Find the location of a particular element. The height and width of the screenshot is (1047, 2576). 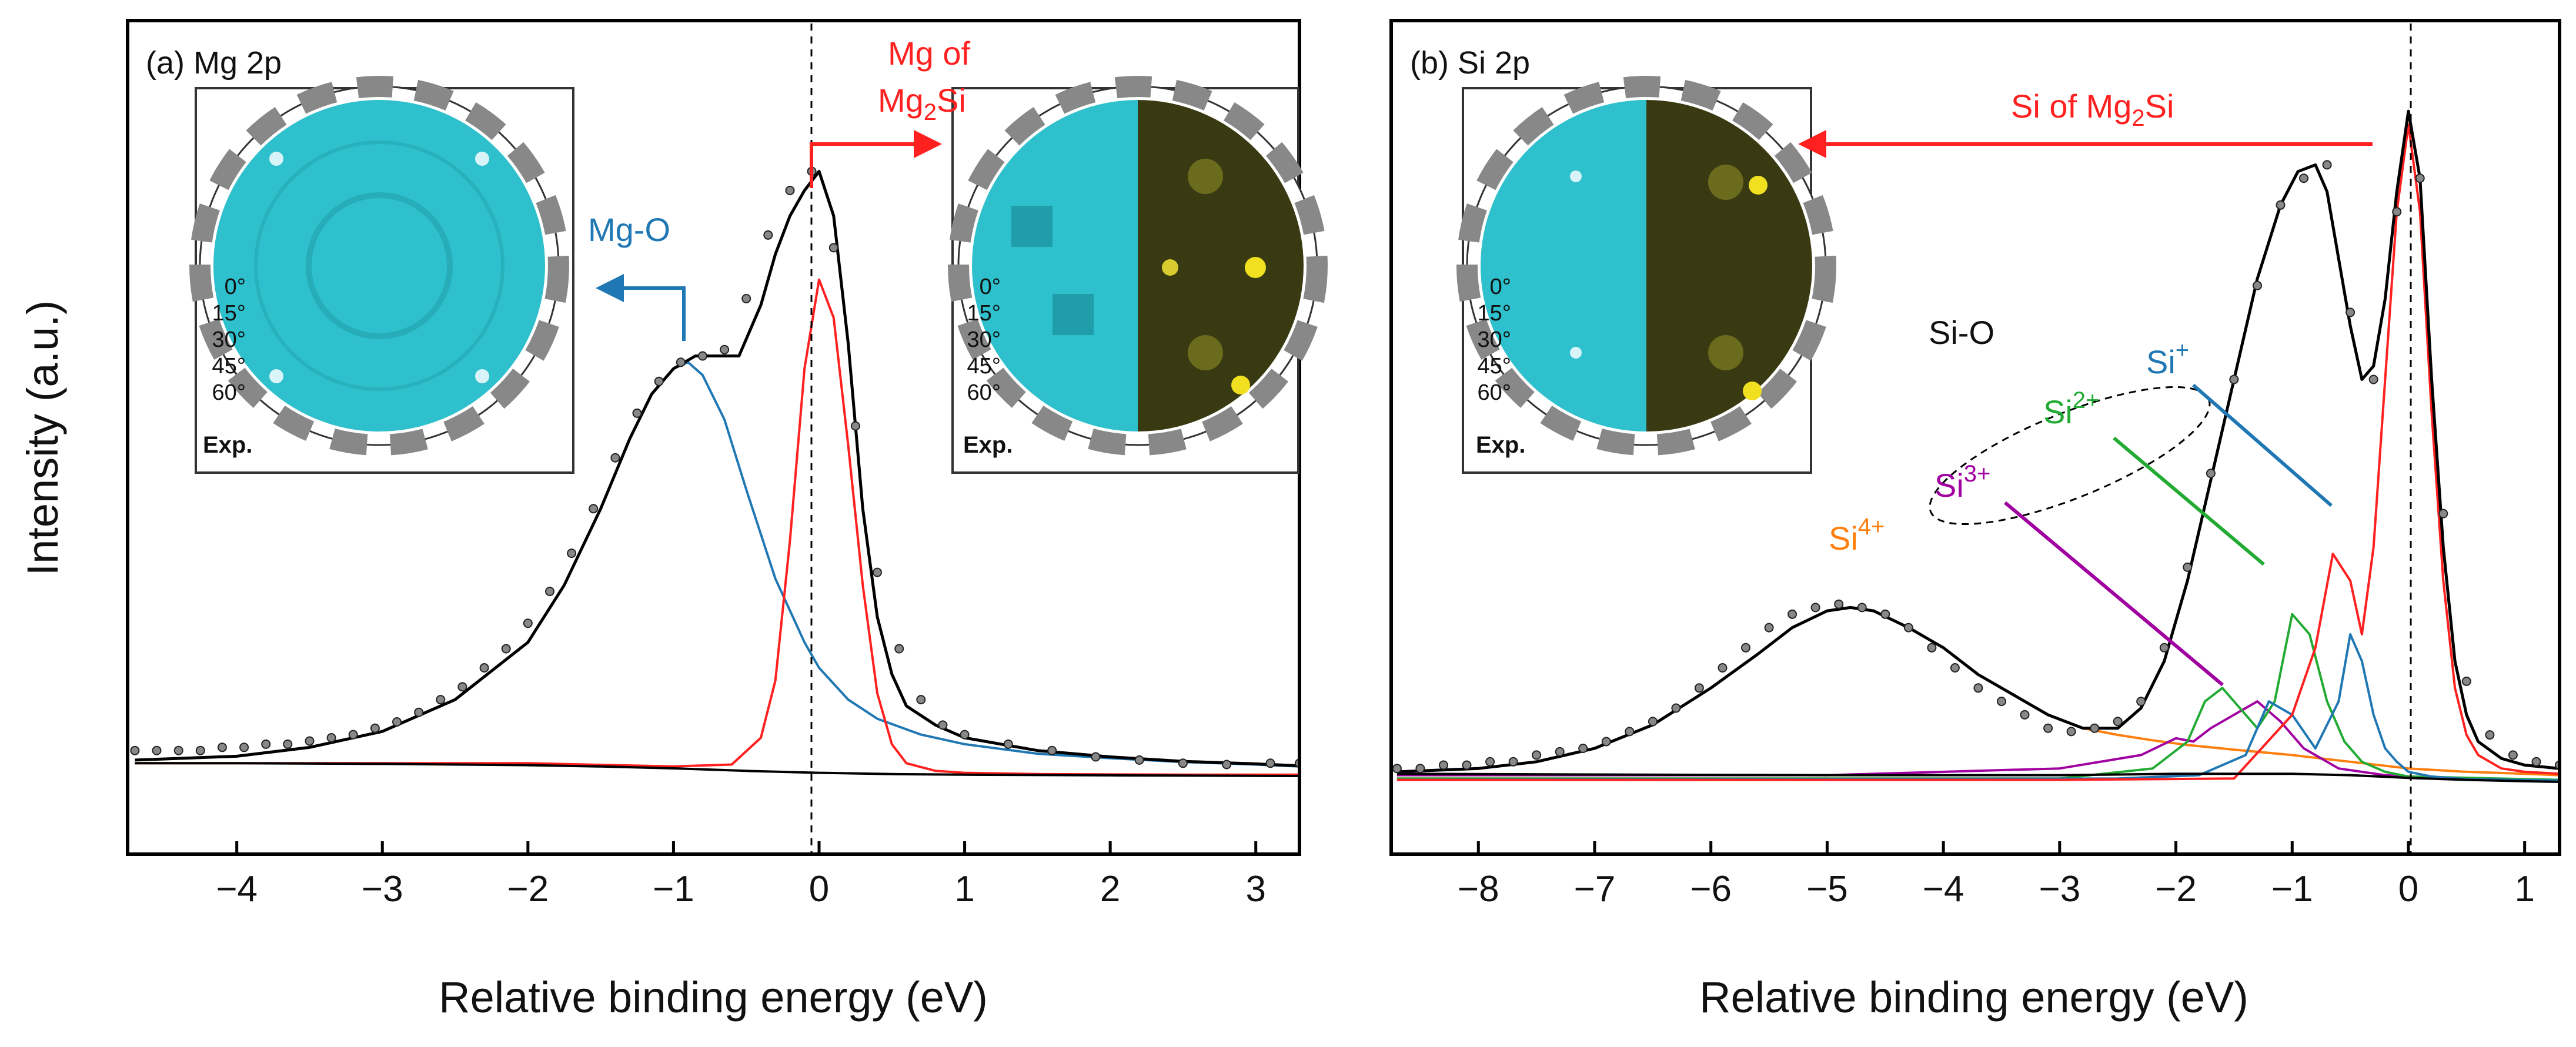

inset-b-angle-label: 15° is located at coordinates (1494, 313).